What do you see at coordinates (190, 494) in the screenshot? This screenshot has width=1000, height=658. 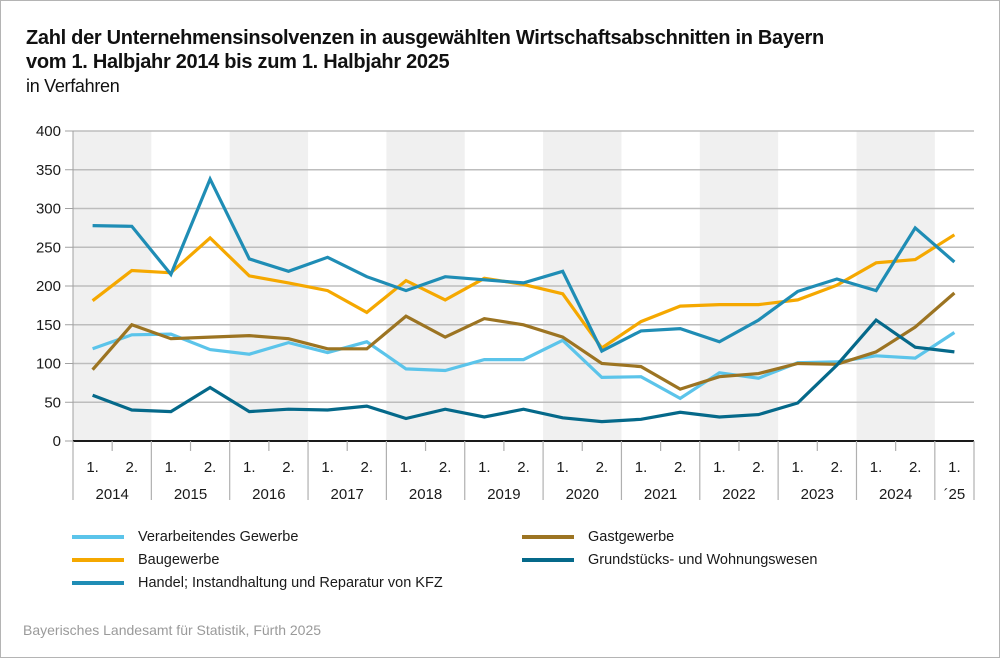 I see `x-year-label: 2015` at bounding box center [190, 494].